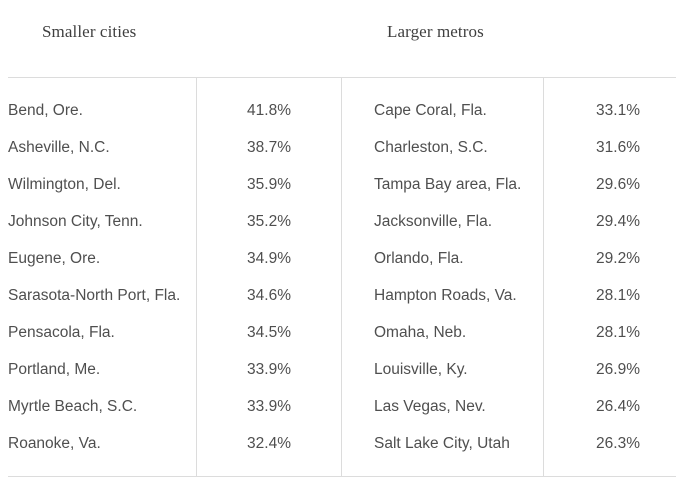  Describe the element at coordinates (54, 258) in the screenshot. I see `city-name: Eugene, Ore.` at that location.